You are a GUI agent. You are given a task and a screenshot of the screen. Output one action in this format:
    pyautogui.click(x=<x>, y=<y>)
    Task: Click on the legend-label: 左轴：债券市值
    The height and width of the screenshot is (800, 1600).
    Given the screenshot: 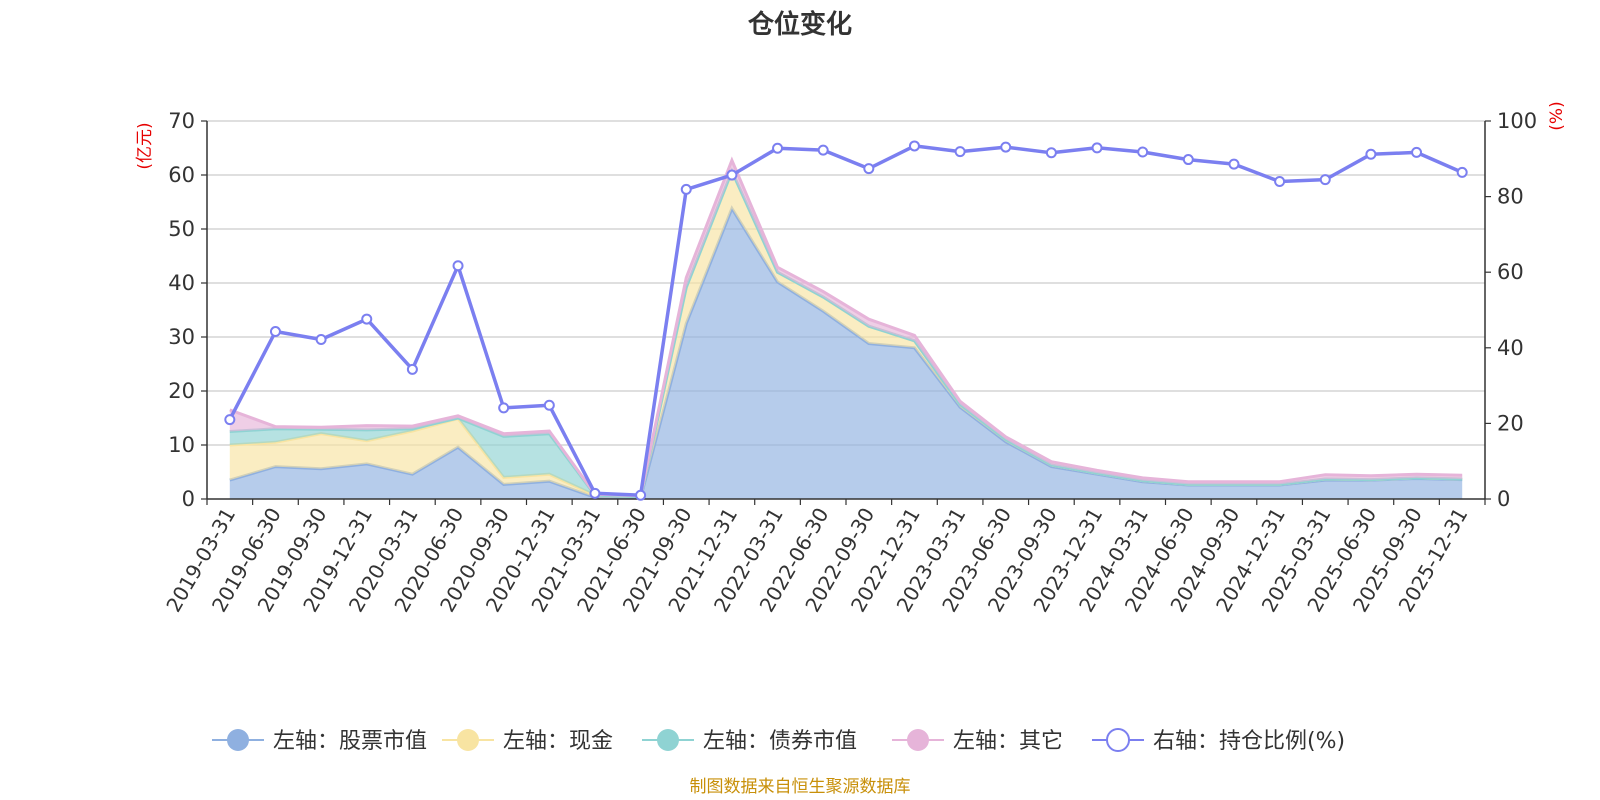 What is the action you would take?
    pyautogui.click(x=780, y=741)
    